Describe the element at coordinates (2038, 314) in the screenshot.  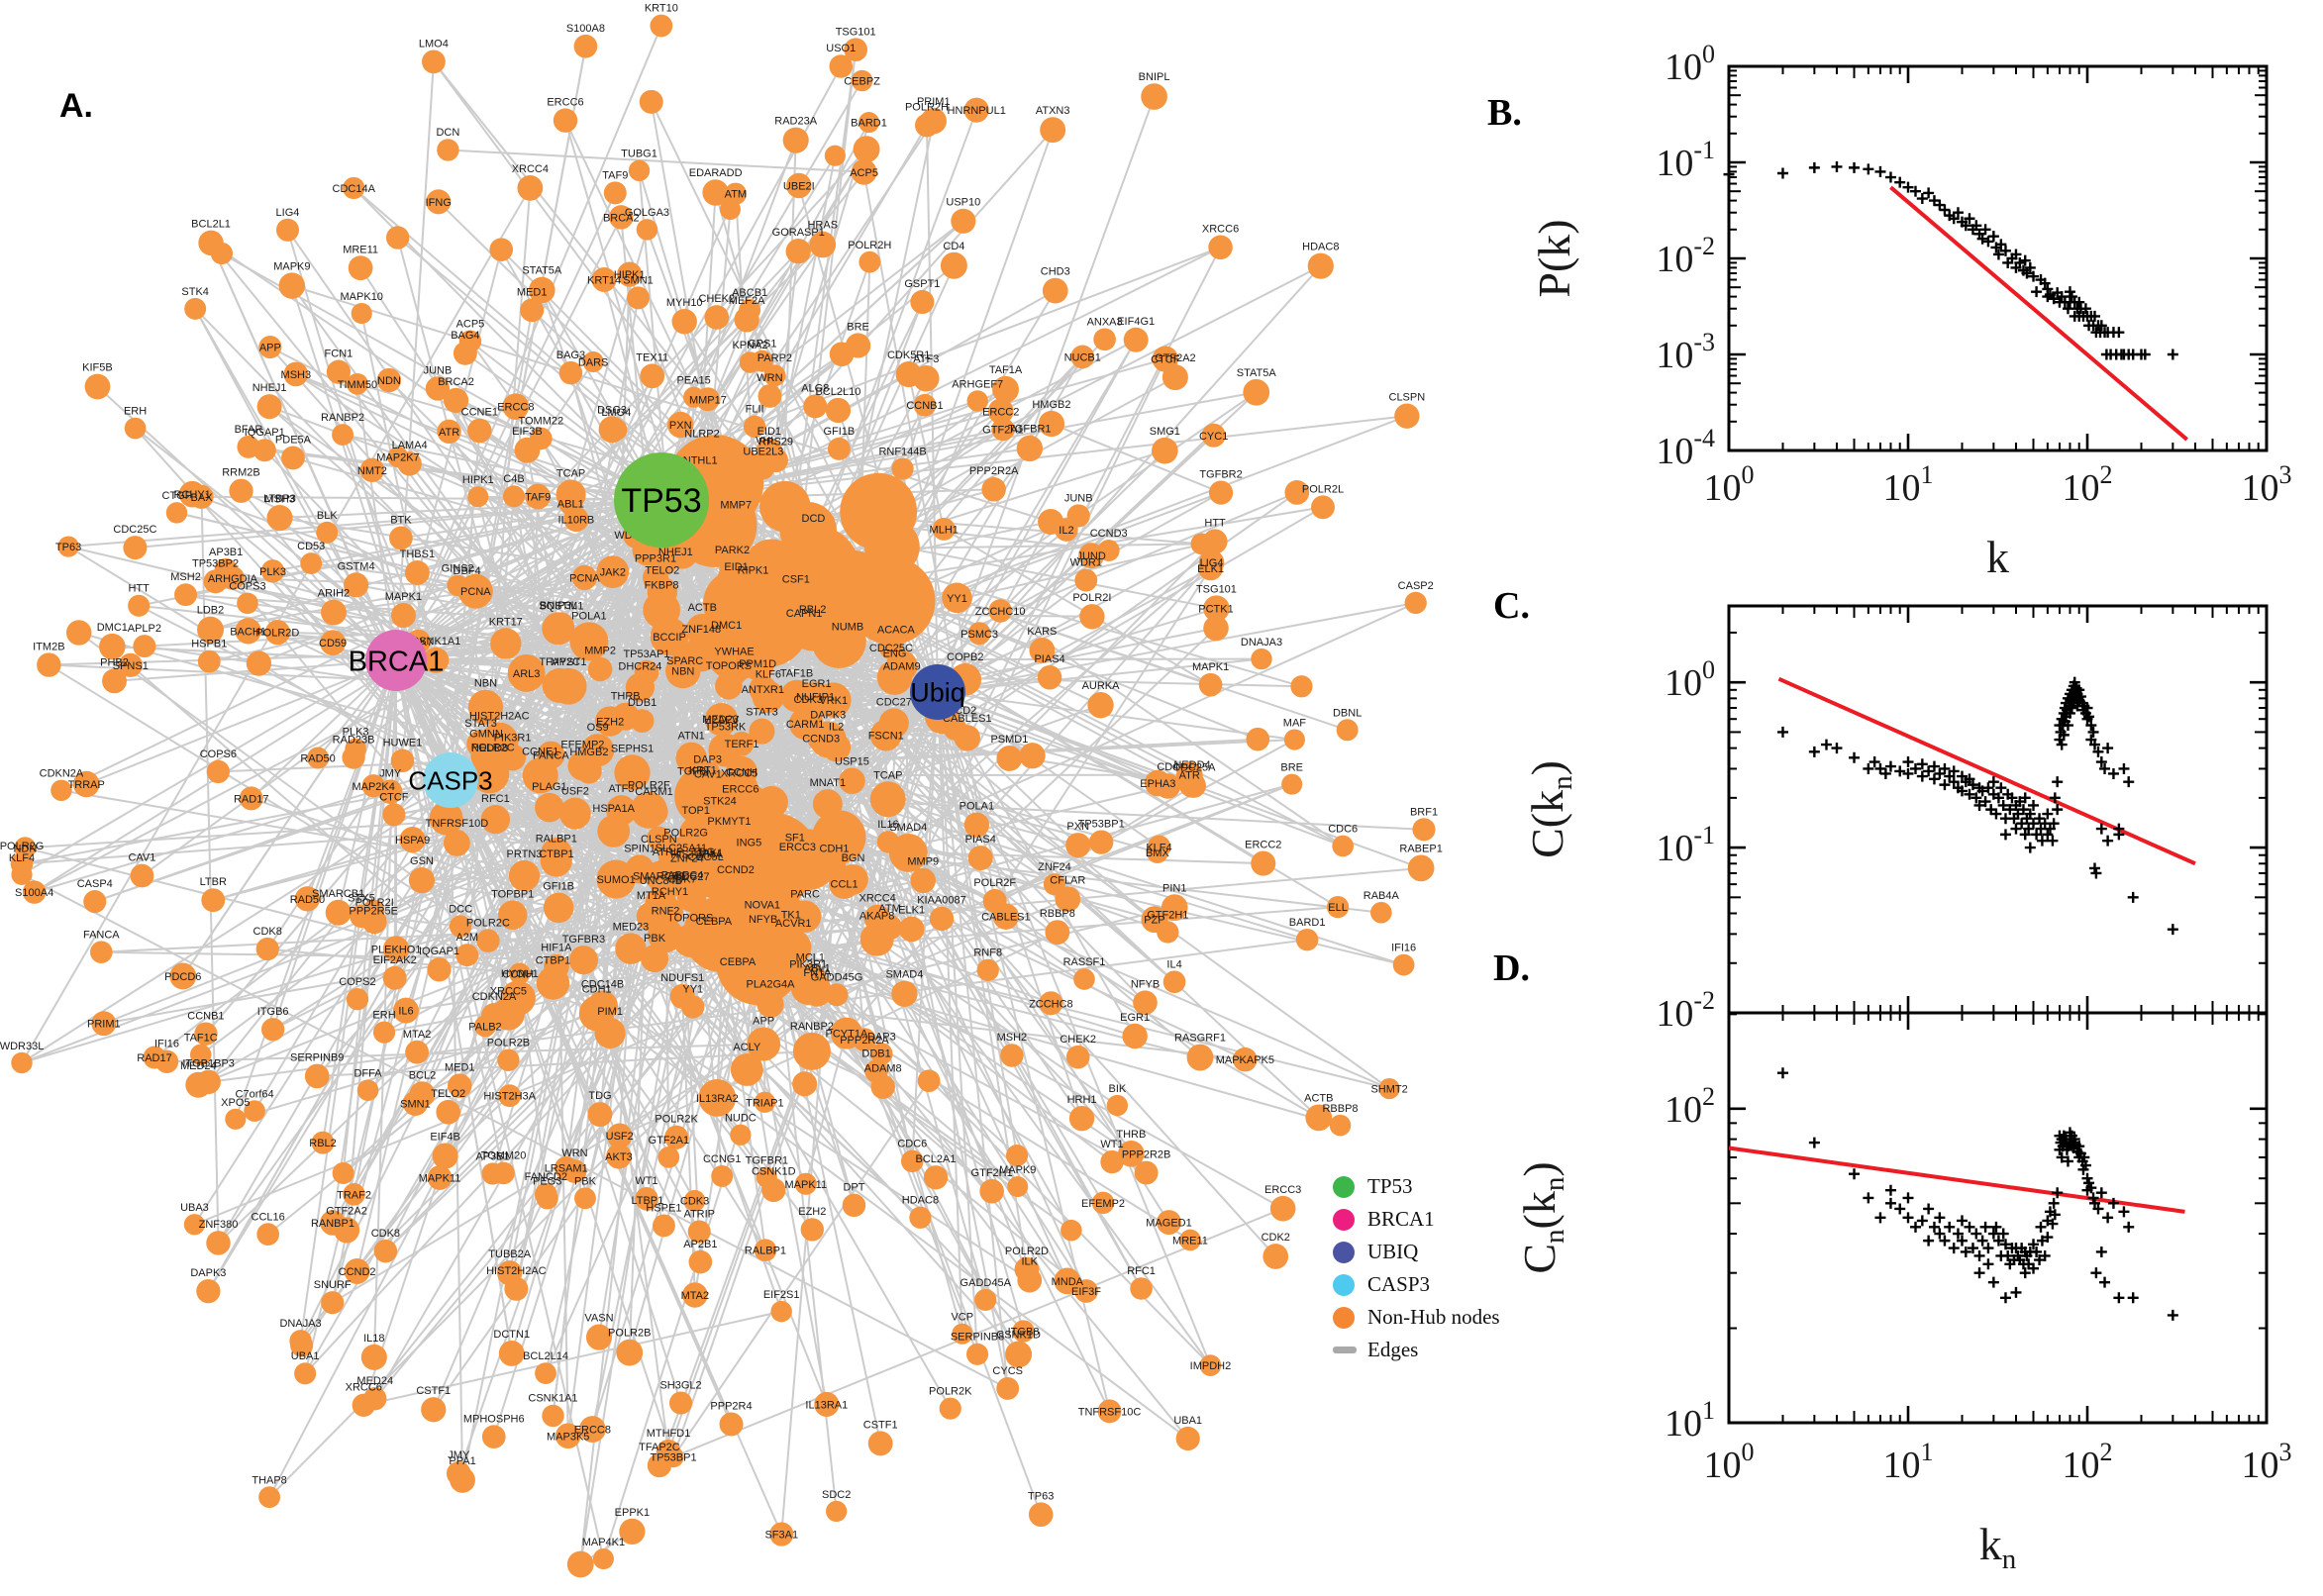
I see `chart-B-fit-line` at that location.